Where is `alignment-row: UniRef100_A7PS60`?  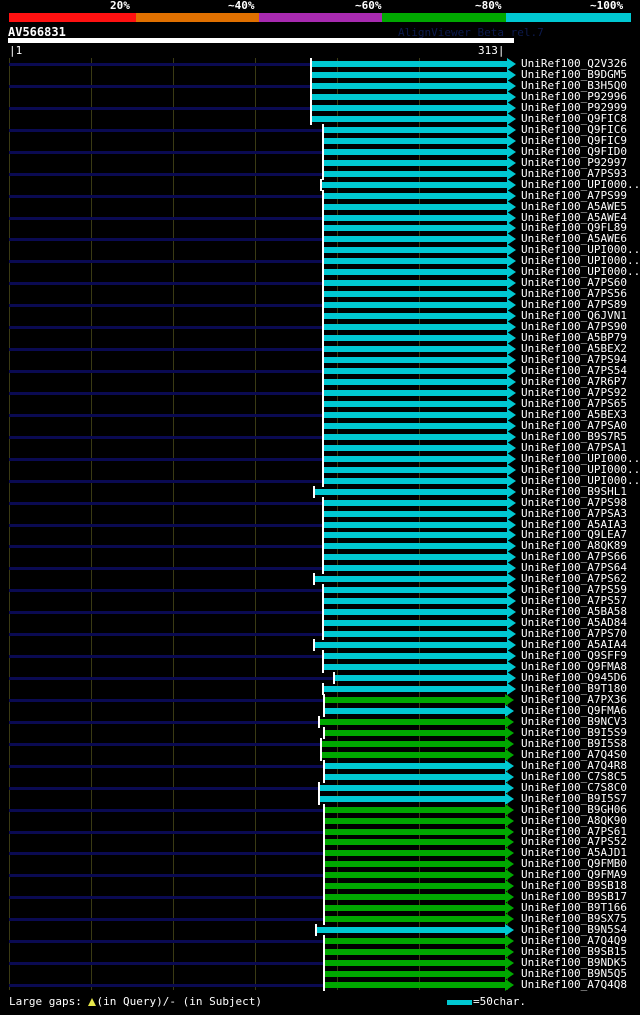
alignment-row: UniRef100_A7PS60 is located at coordinates (320, 284).